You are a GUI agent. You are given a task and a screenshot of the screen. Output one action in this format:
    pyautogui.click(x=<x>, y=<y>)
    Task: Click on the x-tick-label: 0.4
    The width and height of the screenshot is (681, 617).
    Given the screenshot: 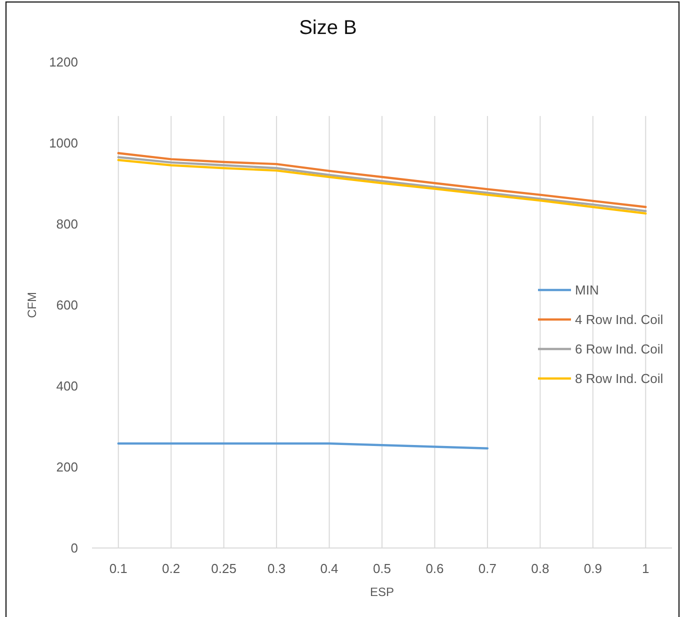 What is the action you would take?
    pyautogui.click(x=329, y=568)
    